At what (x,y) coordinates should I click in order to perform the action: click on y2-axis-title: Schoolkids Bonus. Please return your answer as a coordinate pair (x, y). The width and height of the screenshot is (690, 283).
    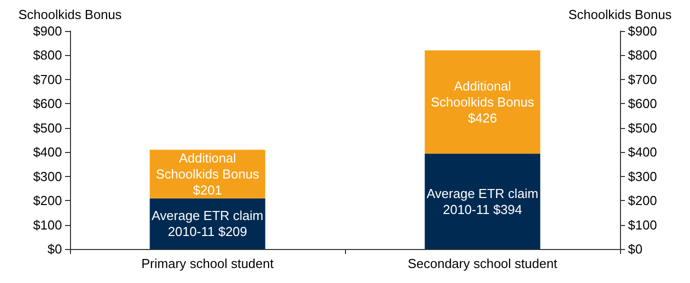
    Looking at the image, I should click on (620, 14).